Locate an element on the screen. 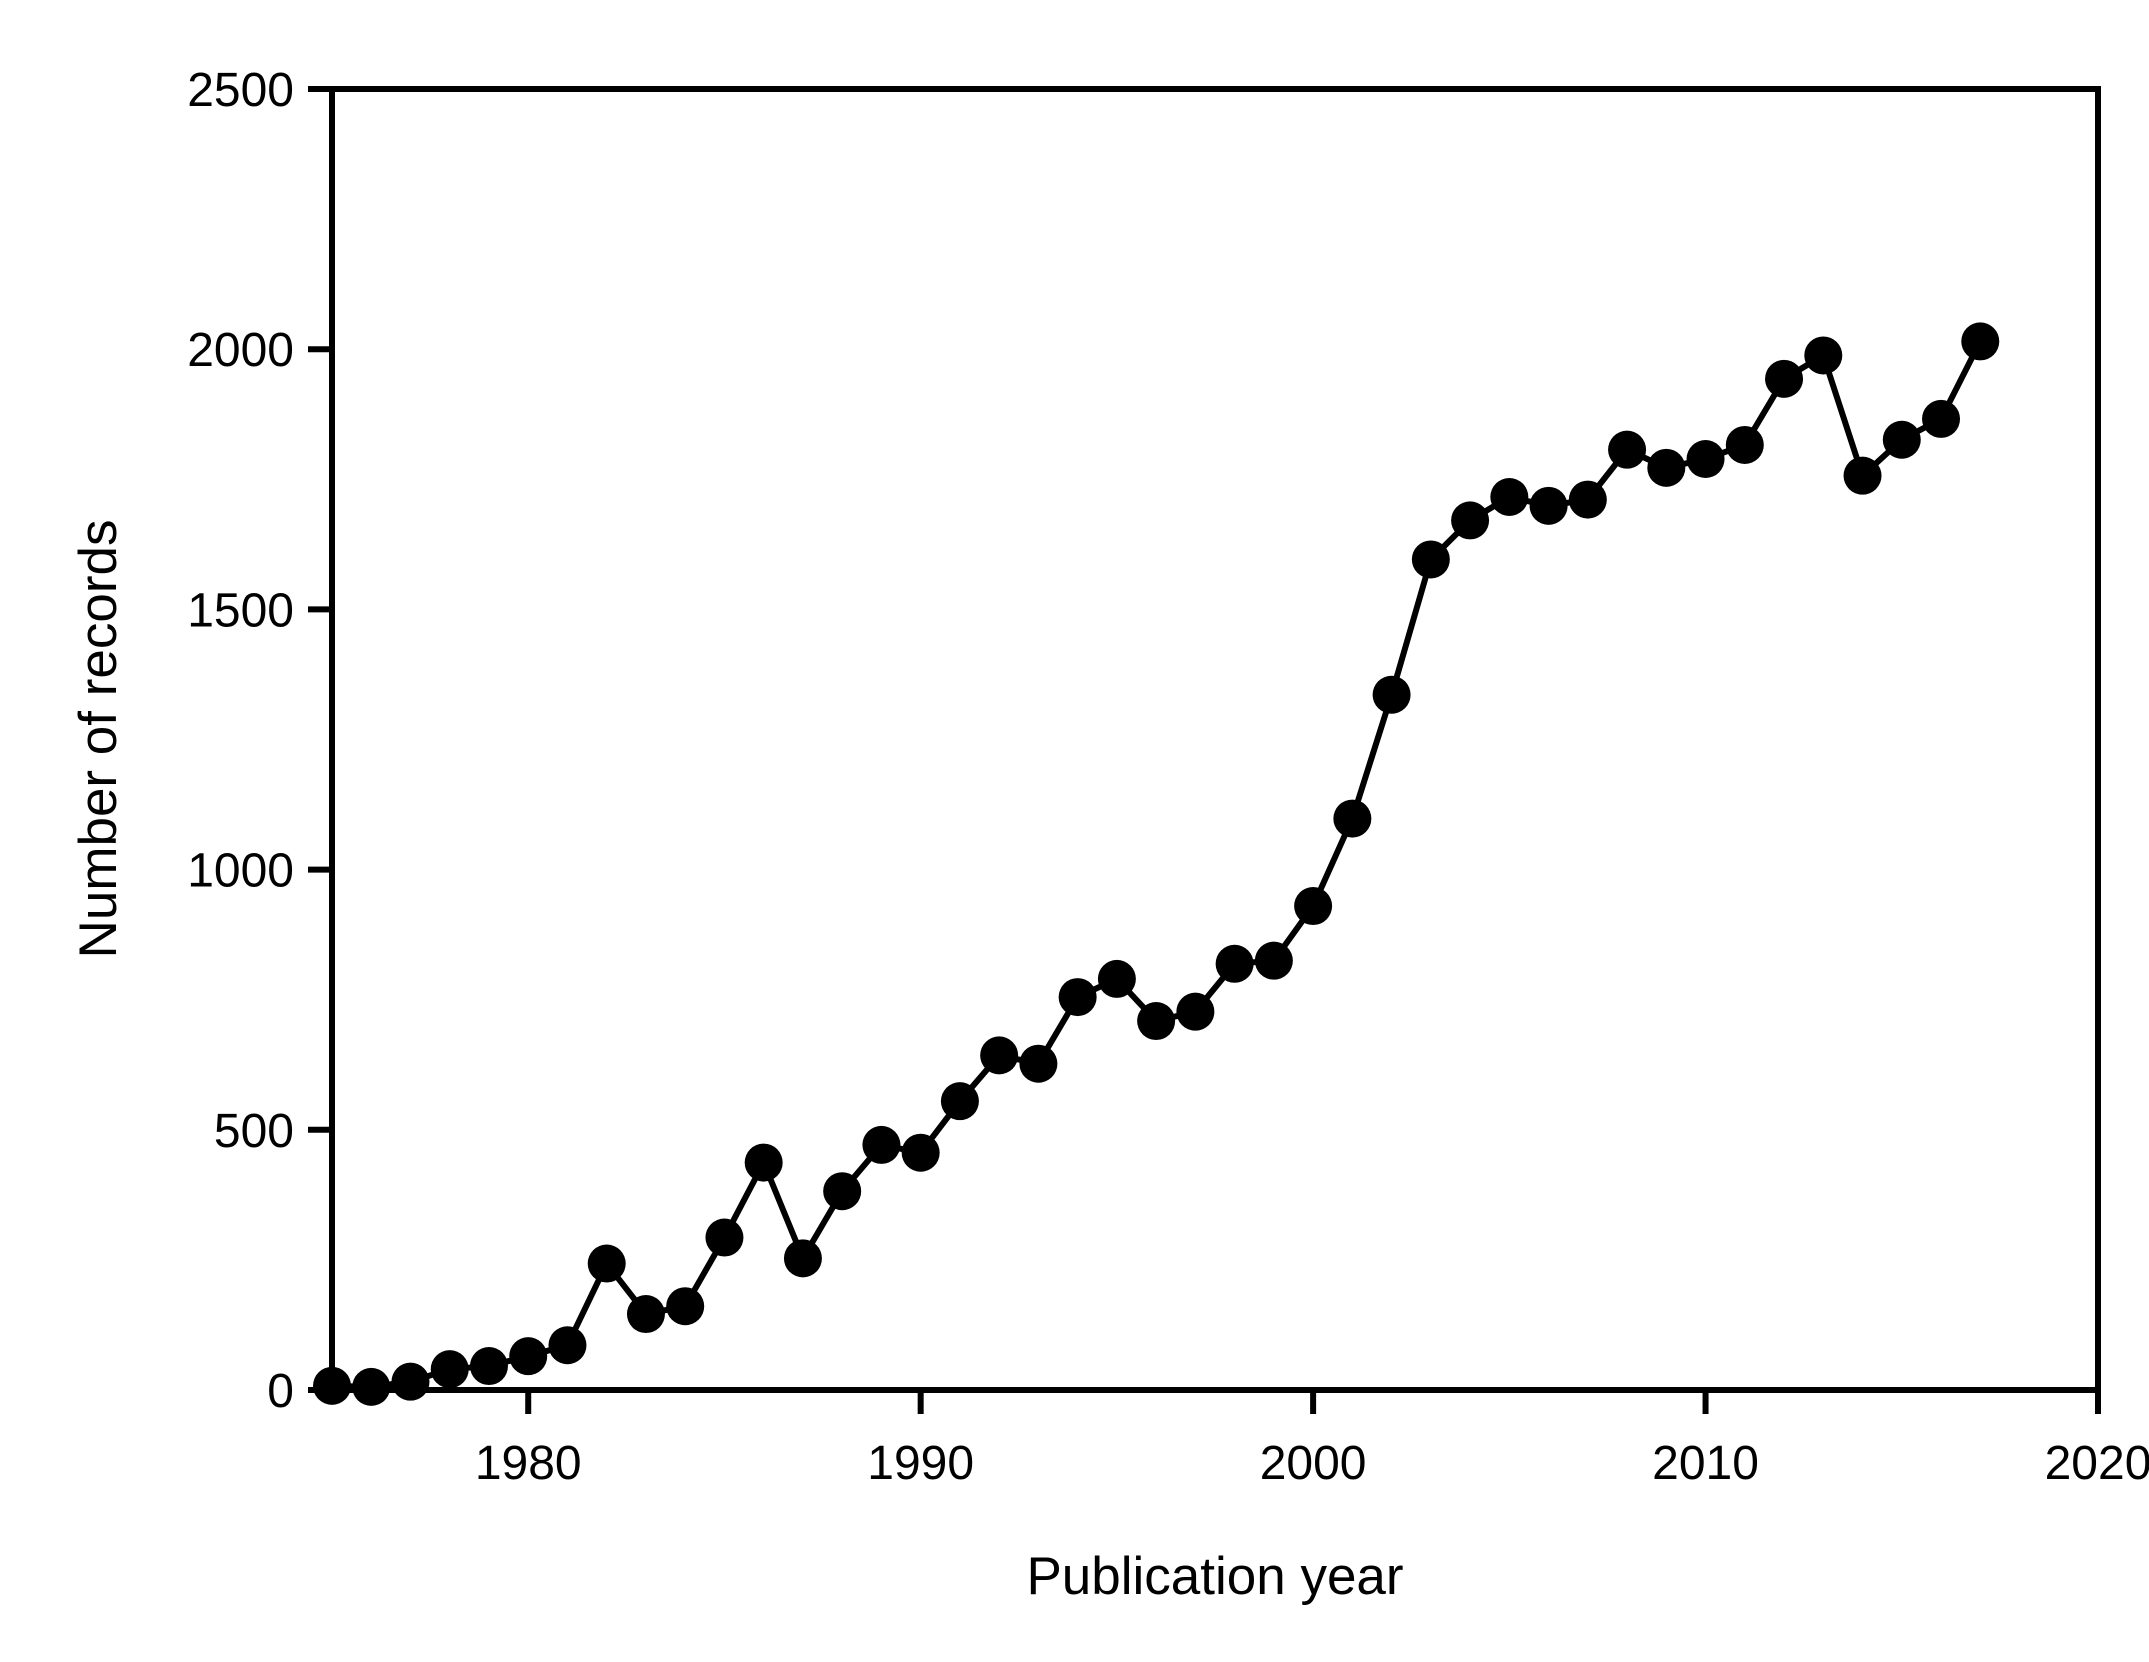  x-tick-label: 1990 is located at coordinates (920, 1463).